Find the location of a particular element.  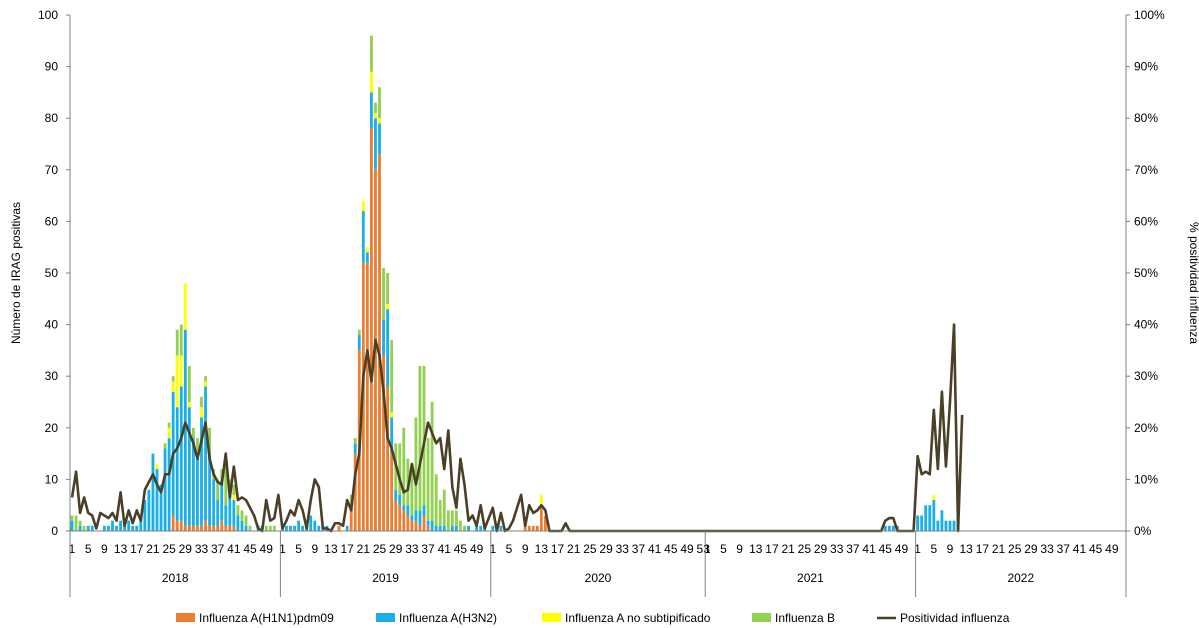

year-label: 2019 is located at coordinates (385, 578).